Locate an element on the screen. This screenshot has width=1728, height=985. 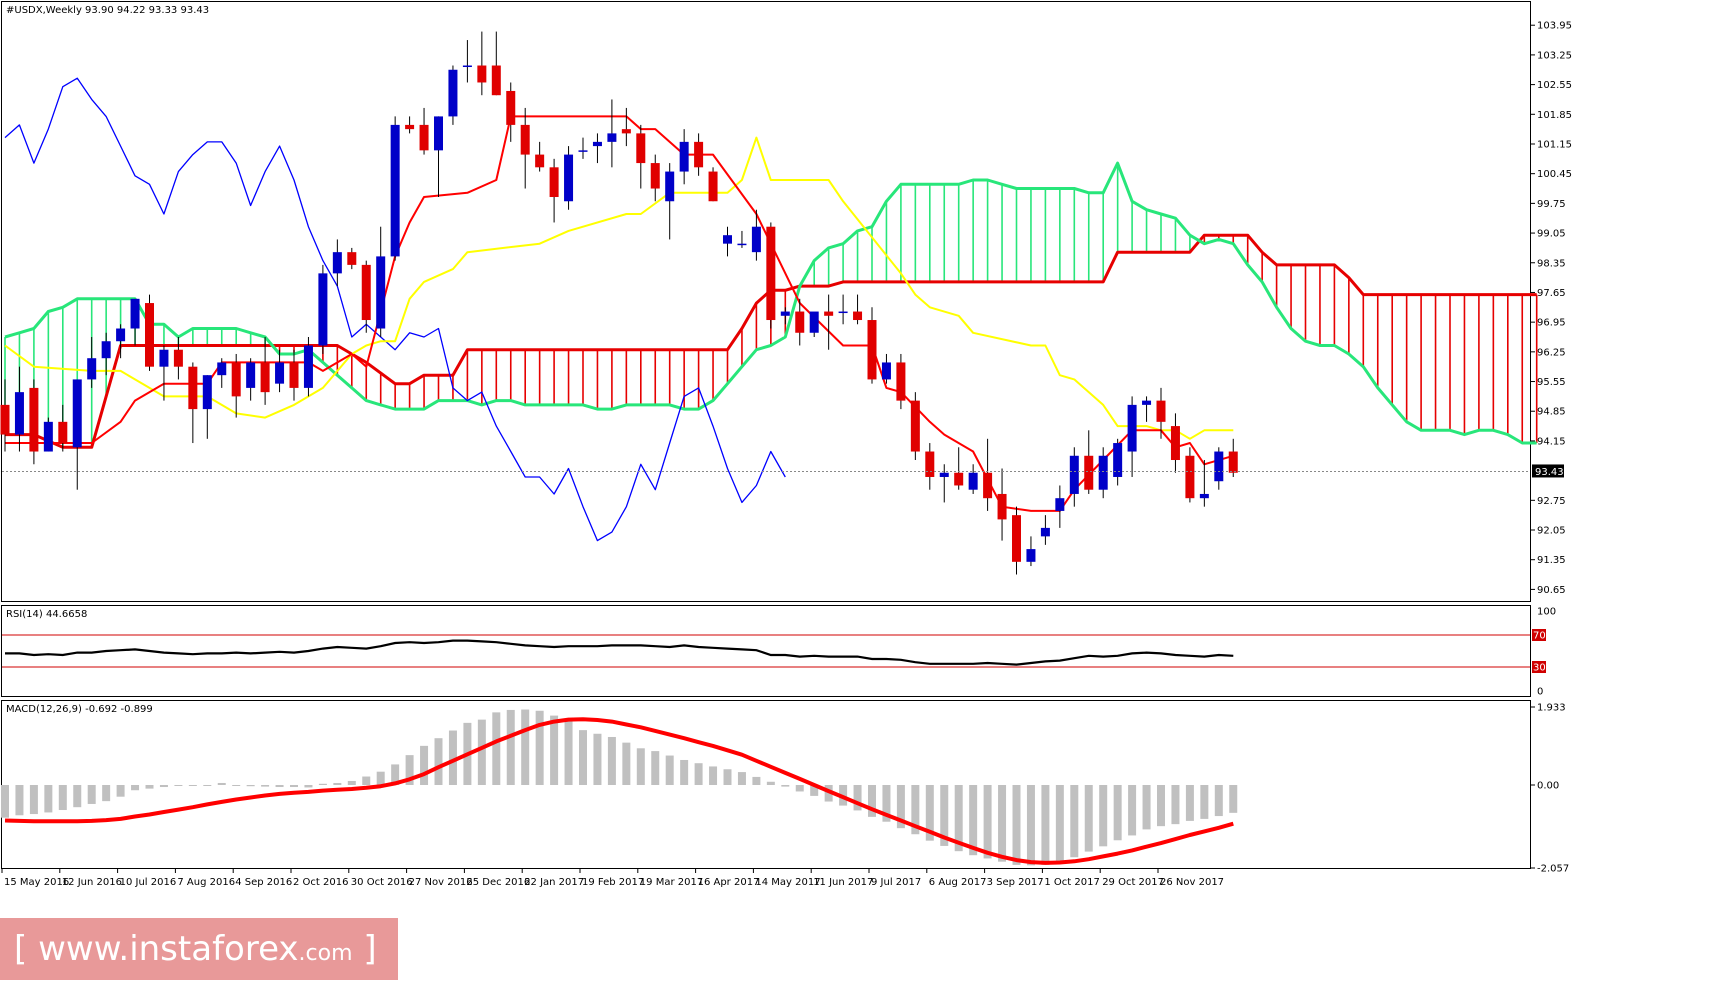
y-tick-label: 103.25 is located at coordinates (1554, 55).